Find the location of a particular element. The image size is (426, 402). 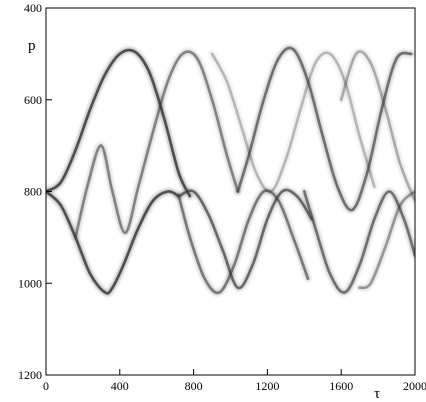

x-tick-label-800: 800 is located at coordinates (194, 386).